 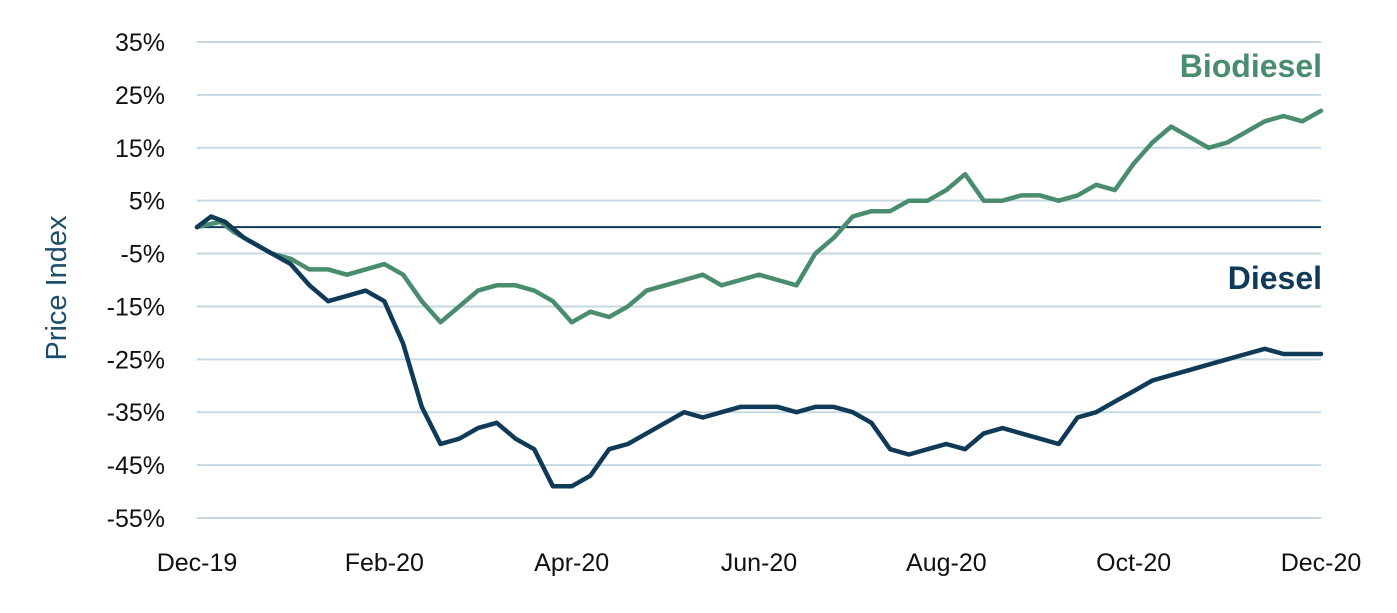 What do you see at coordinates (1133, 563) in the screenshot?
I see `x-tick-label: Oct-20` at bounding box center [1133, 563].